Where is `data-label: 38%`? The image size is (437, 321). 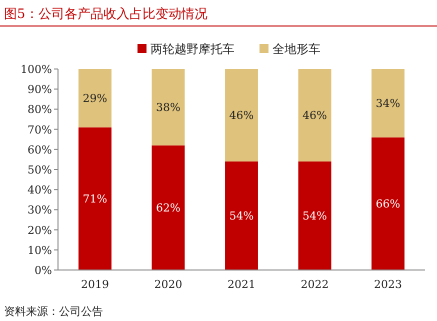 data-label: 38% is located at coordinates (168, 107).